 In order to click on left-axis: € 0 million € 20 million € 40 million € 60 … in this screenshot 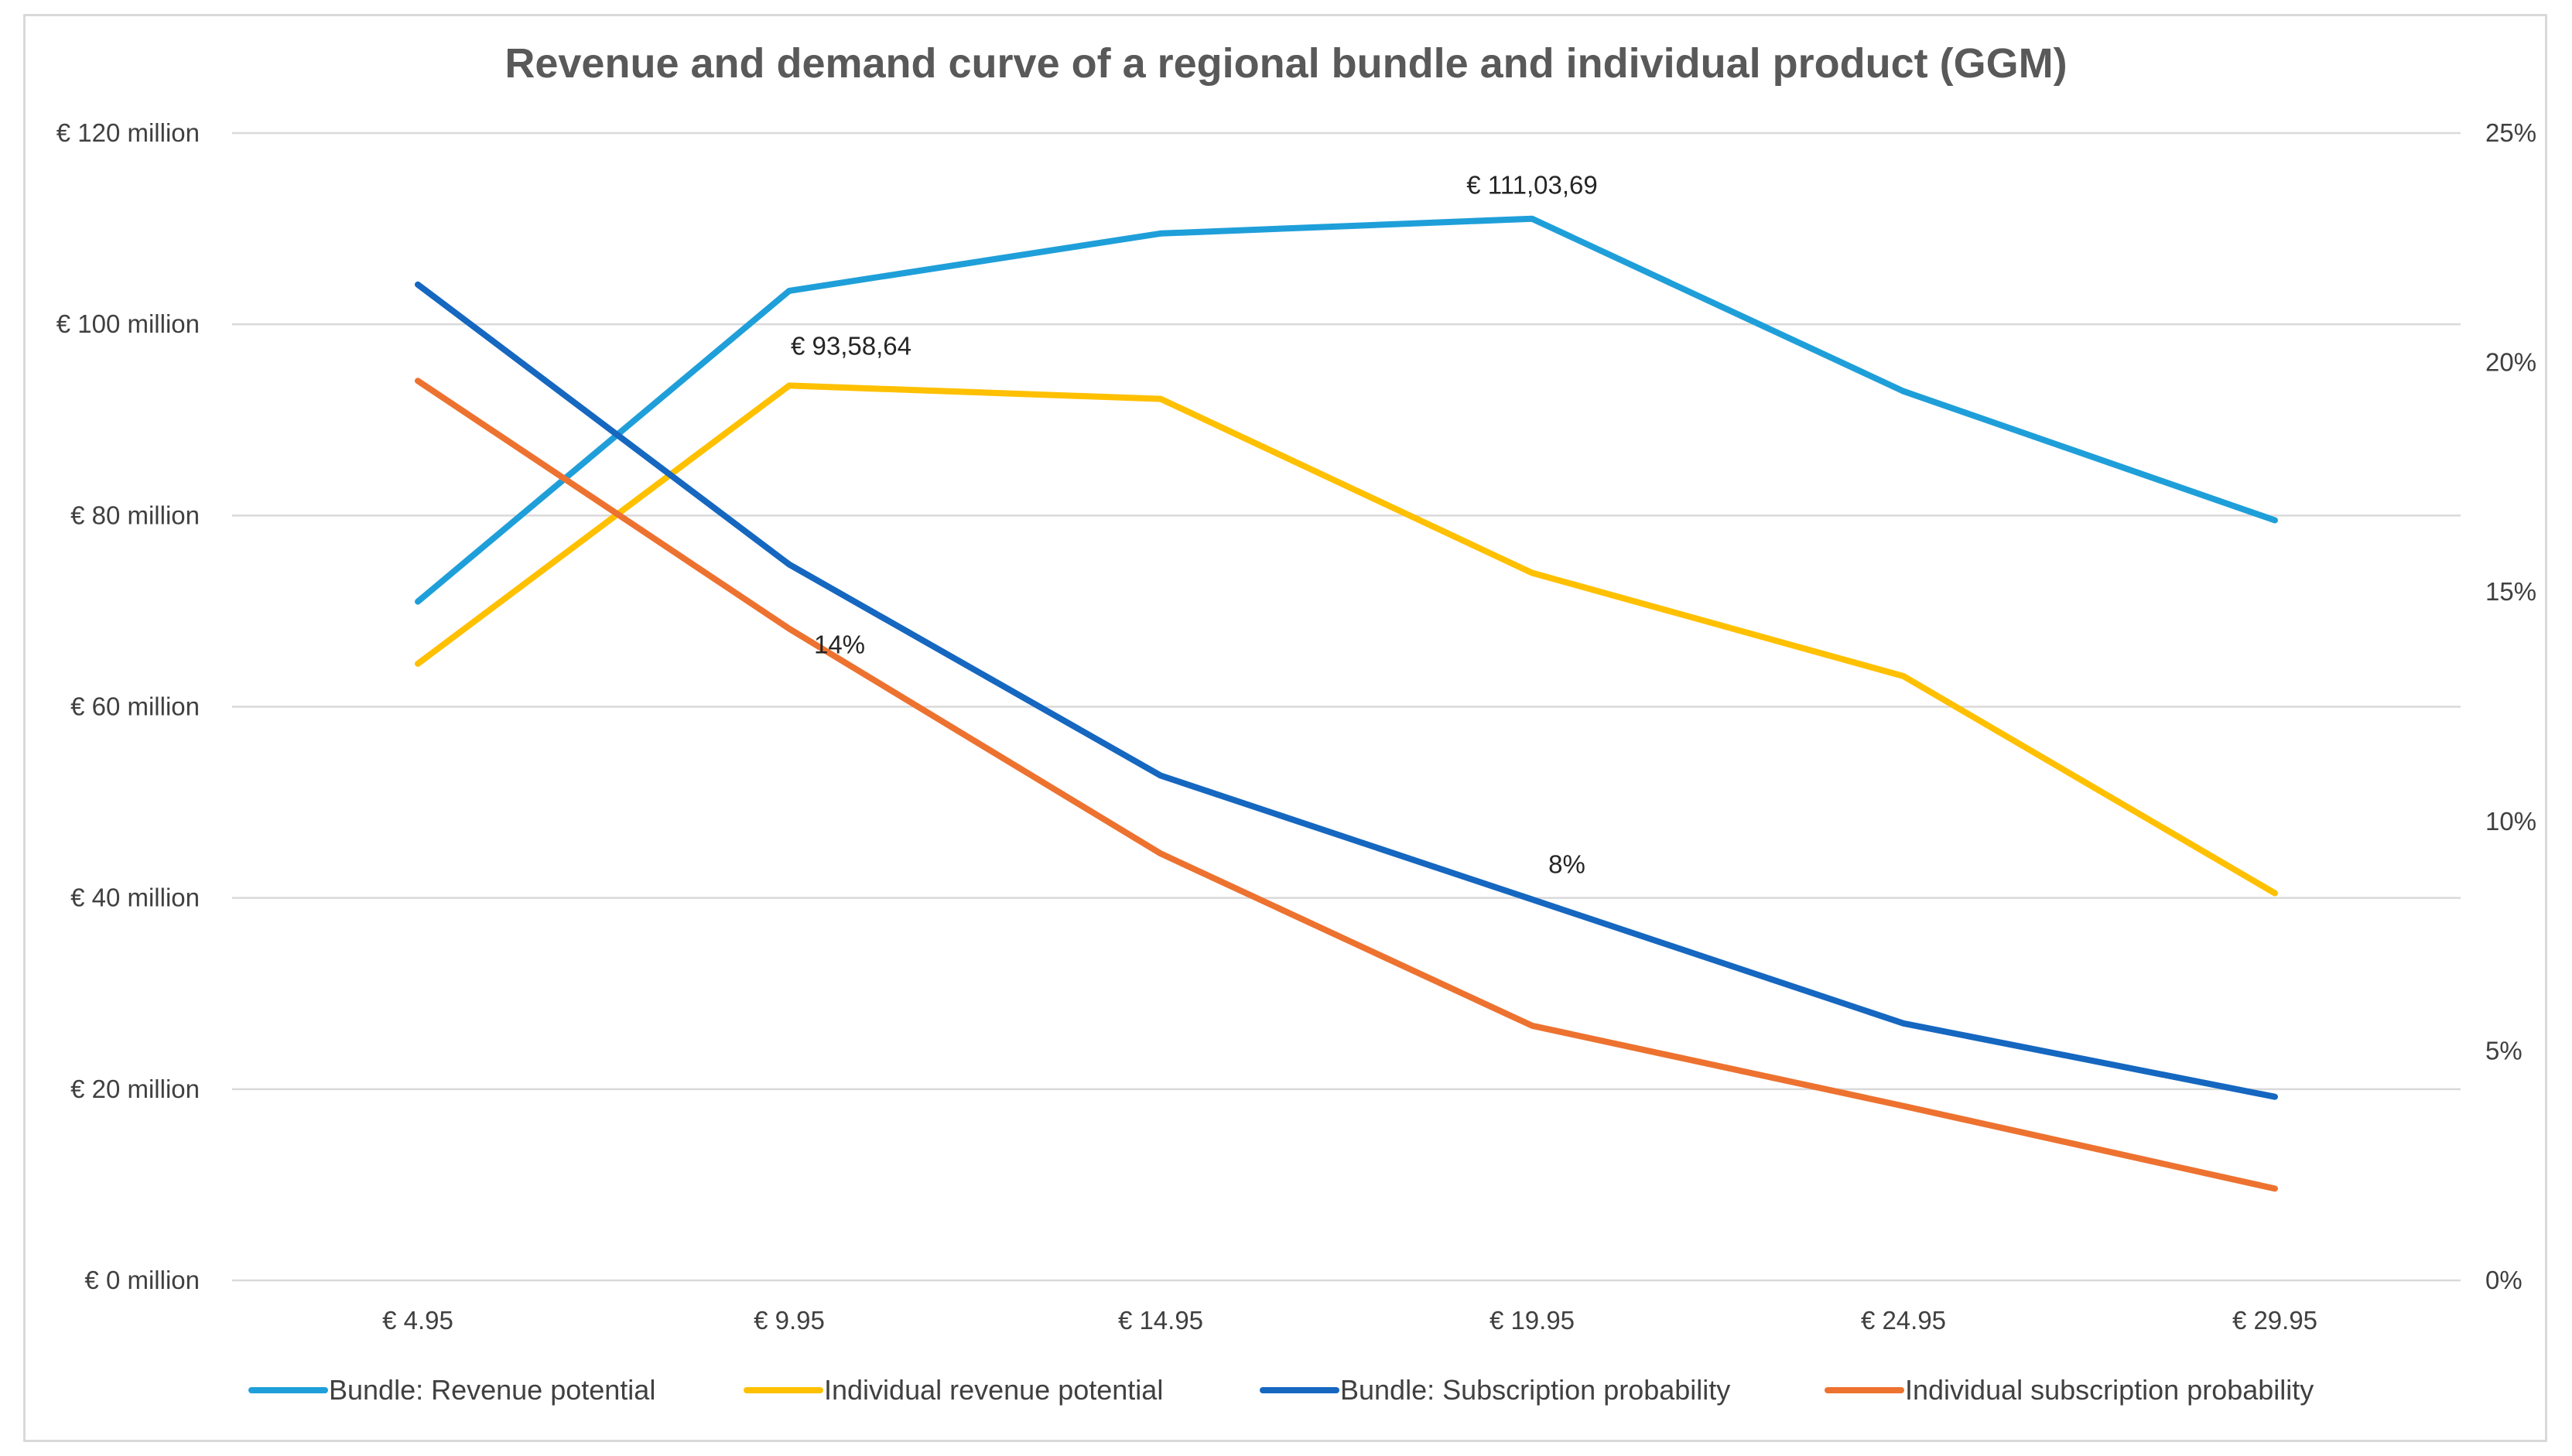, I will do `click(128, 706)`.